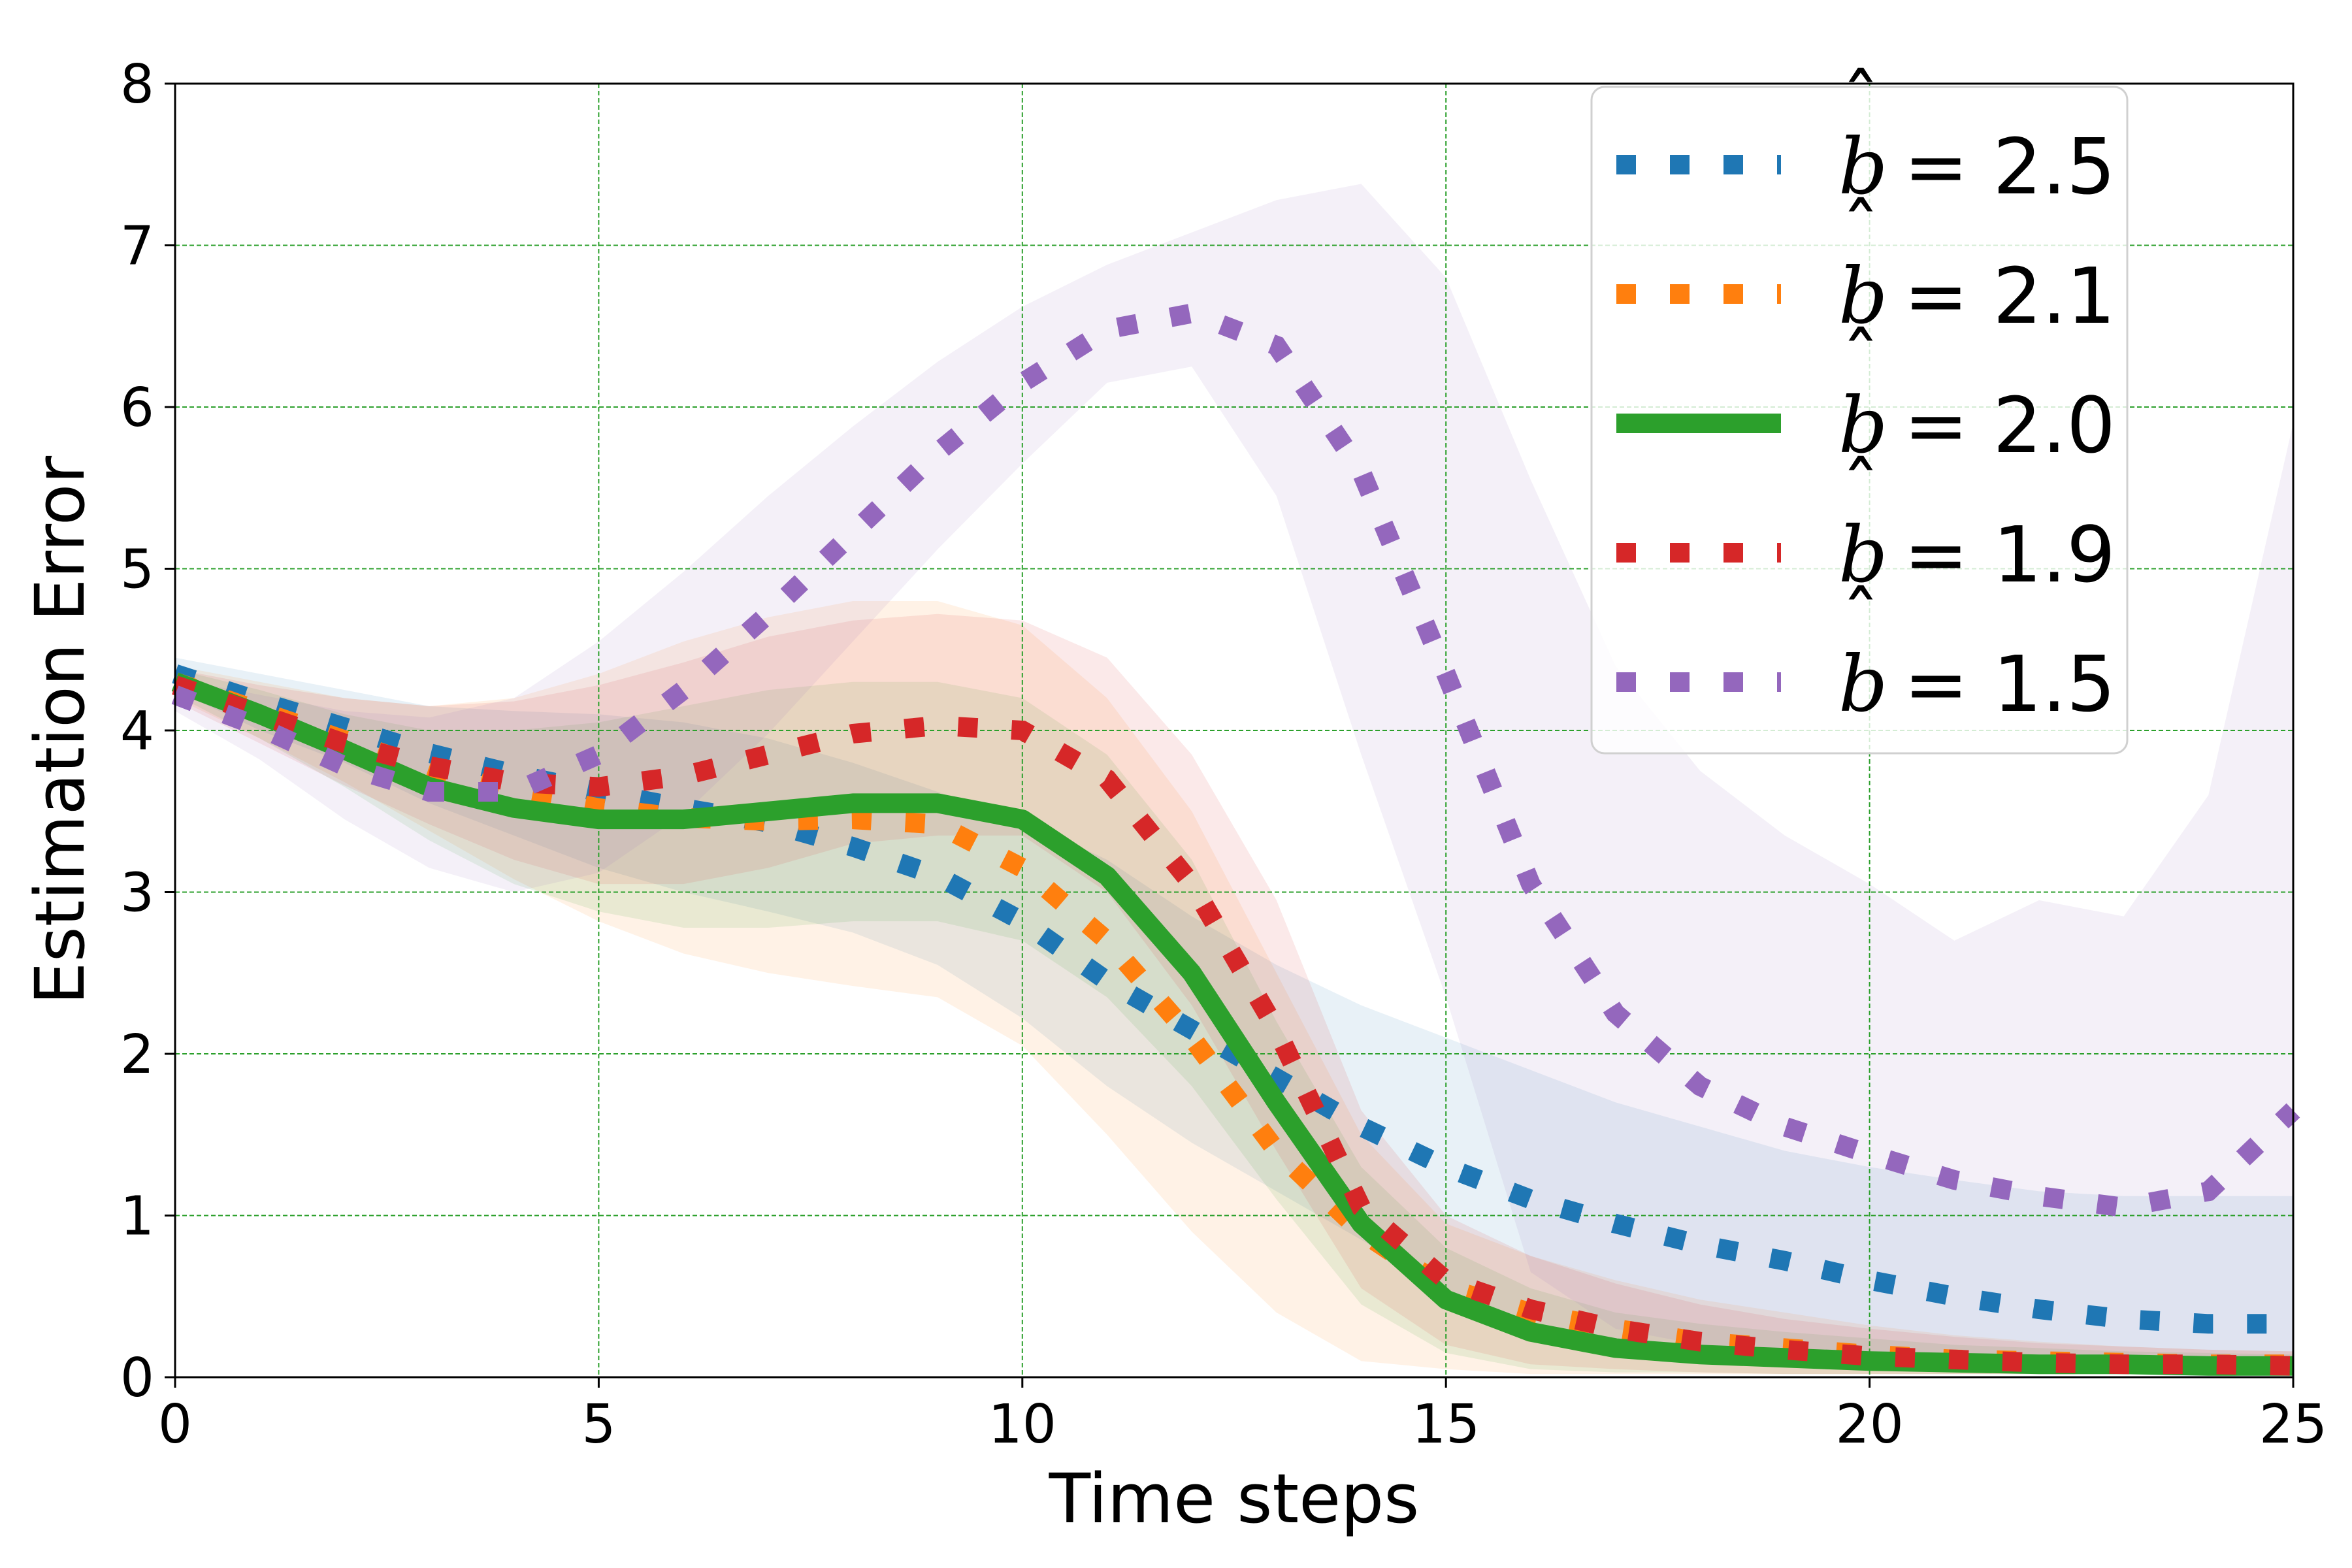 The width and height of the screenshot is (2352, 1568). I want to click on y-tick-label: 7, so click(137, 247).